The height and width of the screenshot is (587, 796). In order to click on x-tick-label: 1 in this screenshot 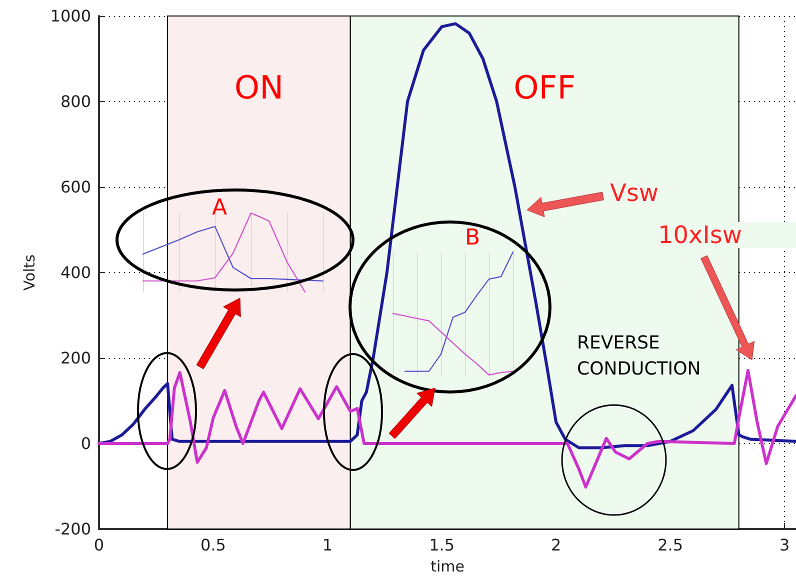, I will do `click(327, 545)`.